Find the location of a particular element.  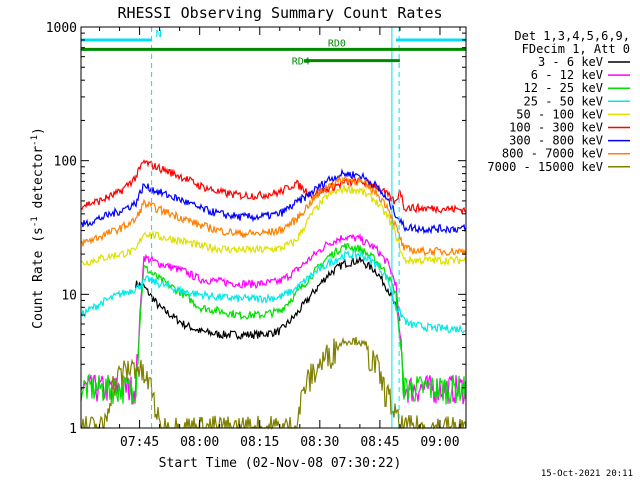

legend-entry-label: 800 - 7000 keV is located at coordinates (552, 154).